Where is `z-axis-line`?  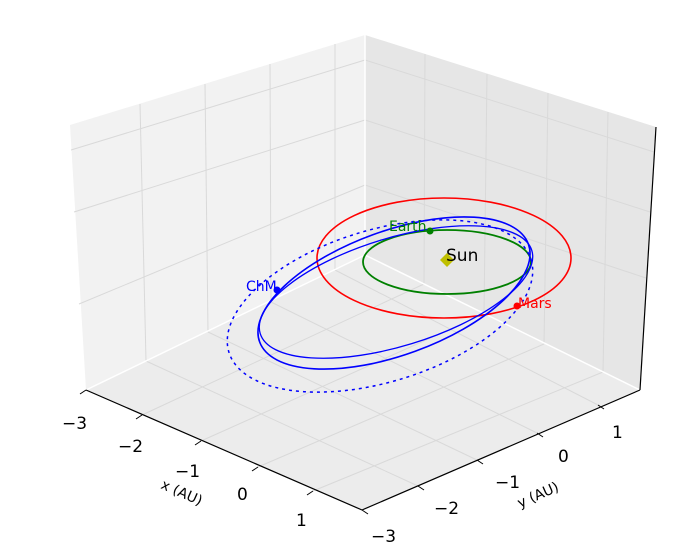
z-axis-line is located at coordinates (648, 258).